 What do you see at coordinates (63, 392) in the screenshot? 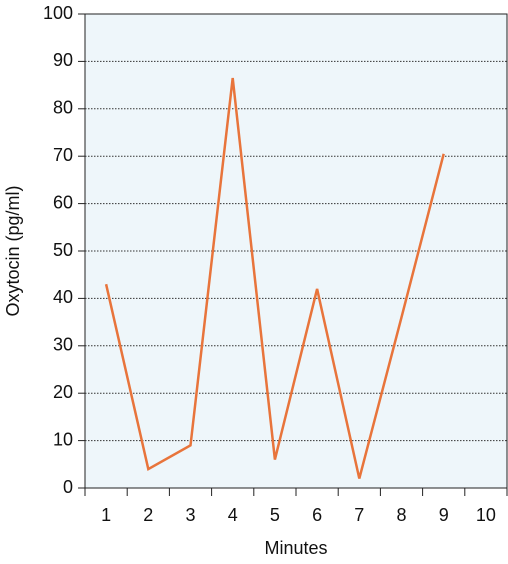
I see `y-tick-label: 20` at bounding box center [63, 392].